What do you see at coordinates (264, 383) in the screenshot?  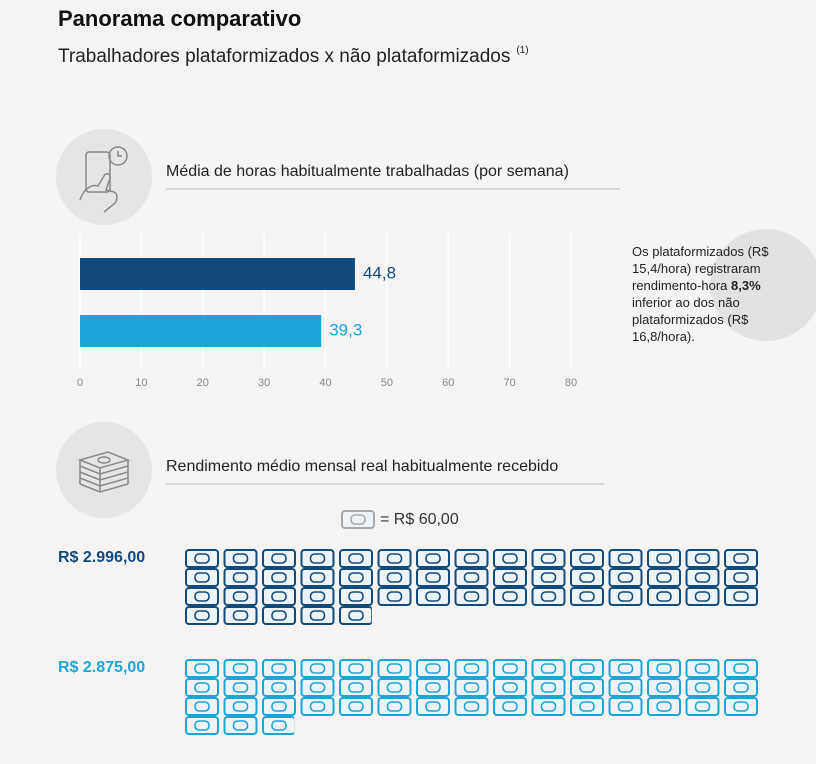 I see `x-tick-label: 30` at bounding box center [264, 383].